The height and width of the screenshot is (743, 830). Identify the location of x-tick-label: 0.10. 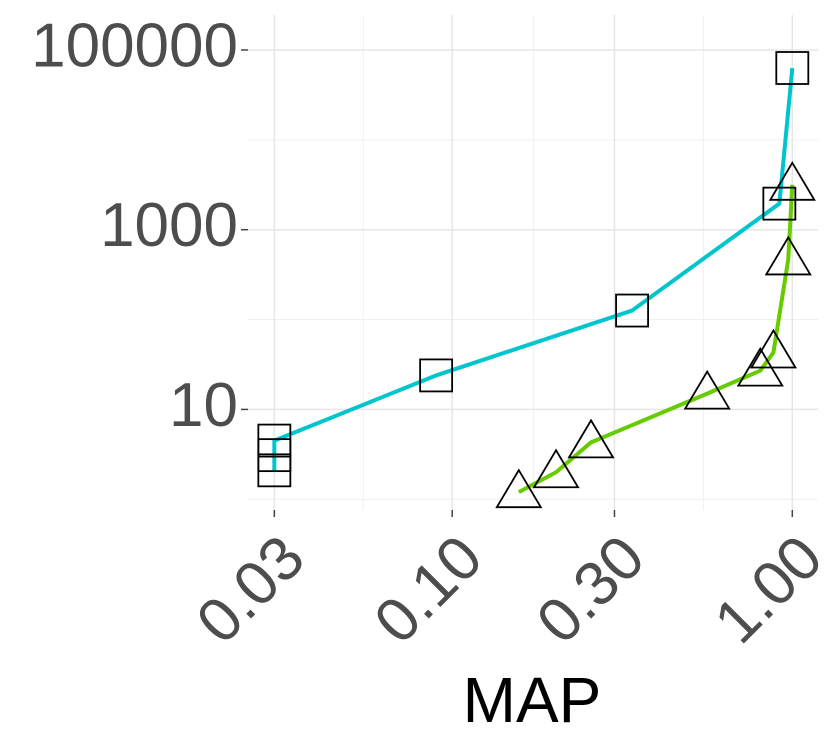
(429, 590).